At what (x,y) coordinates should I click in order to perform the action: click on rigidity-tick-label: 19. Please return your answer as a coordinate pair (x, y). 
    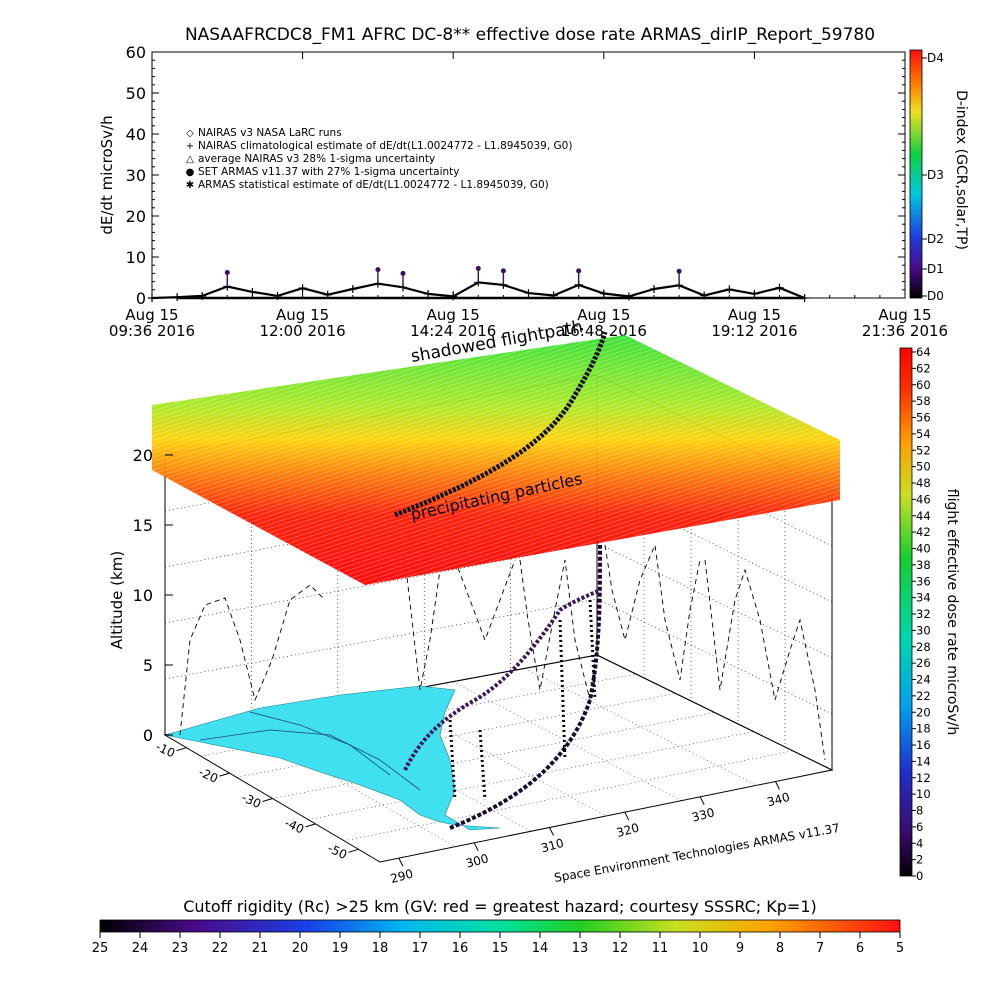
    Looking at the image, I should click on (340, 948).